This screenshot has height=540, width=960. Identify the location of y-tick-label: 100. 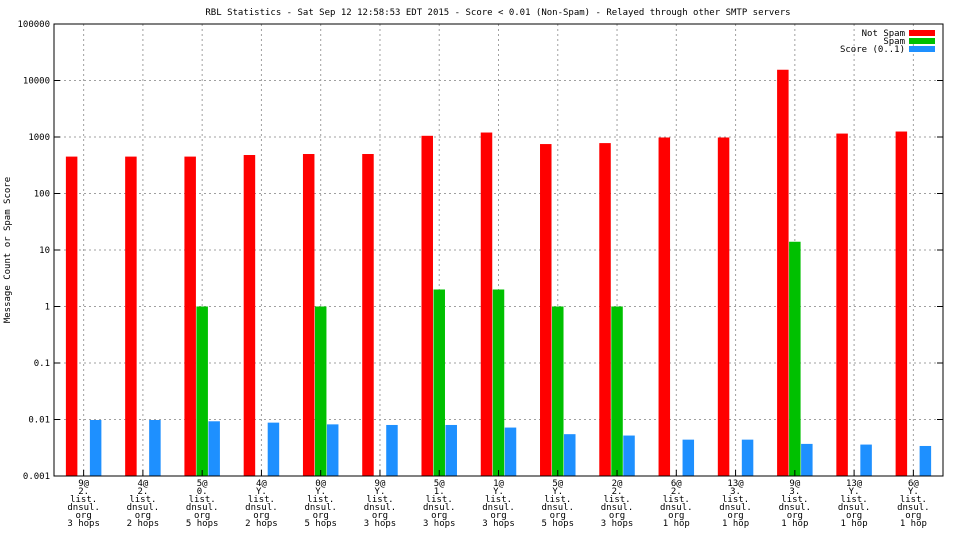
(42, 195).